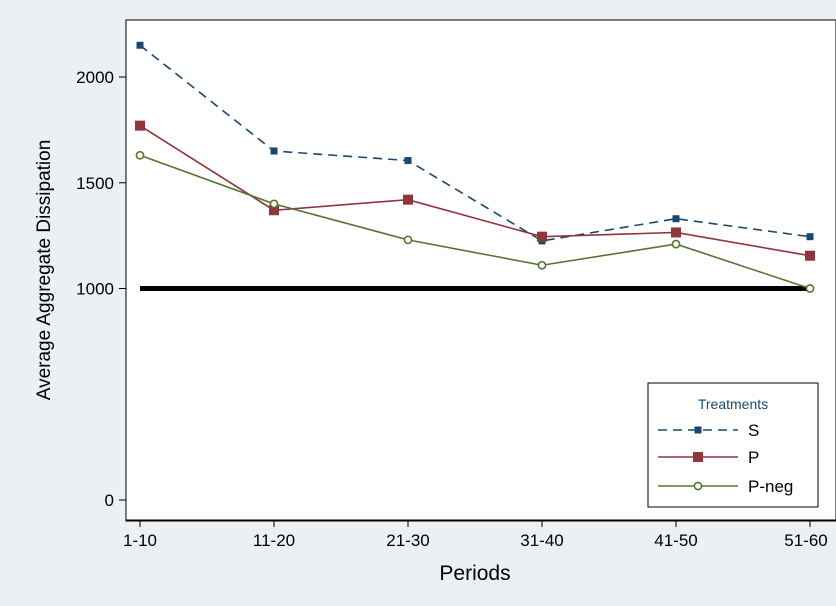  I want to click on legend-marker-s, so click(698, 430).